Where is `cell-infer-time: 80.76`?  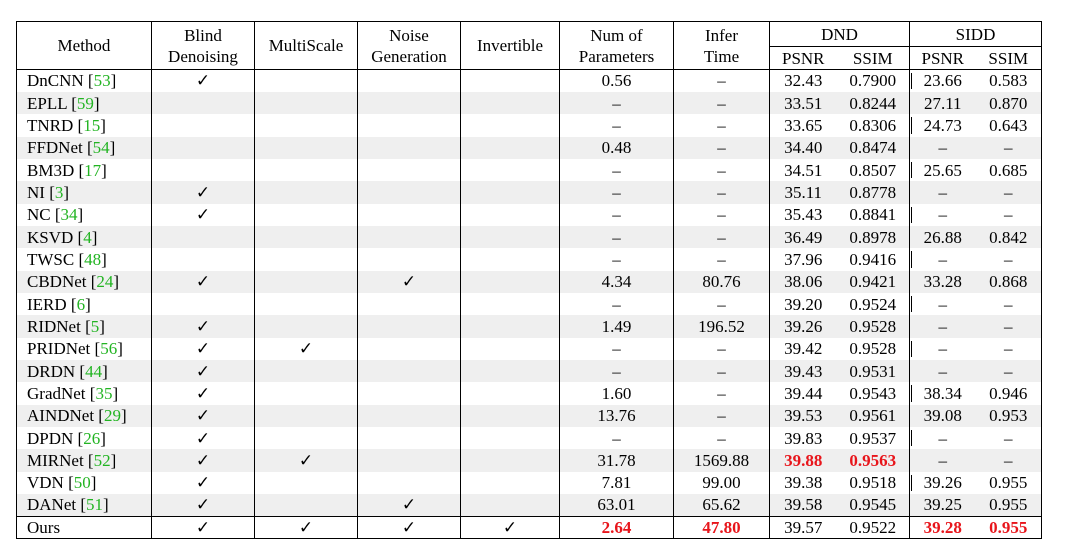 cell-infer-time: 80.76 is located at coordinates (721, 281).